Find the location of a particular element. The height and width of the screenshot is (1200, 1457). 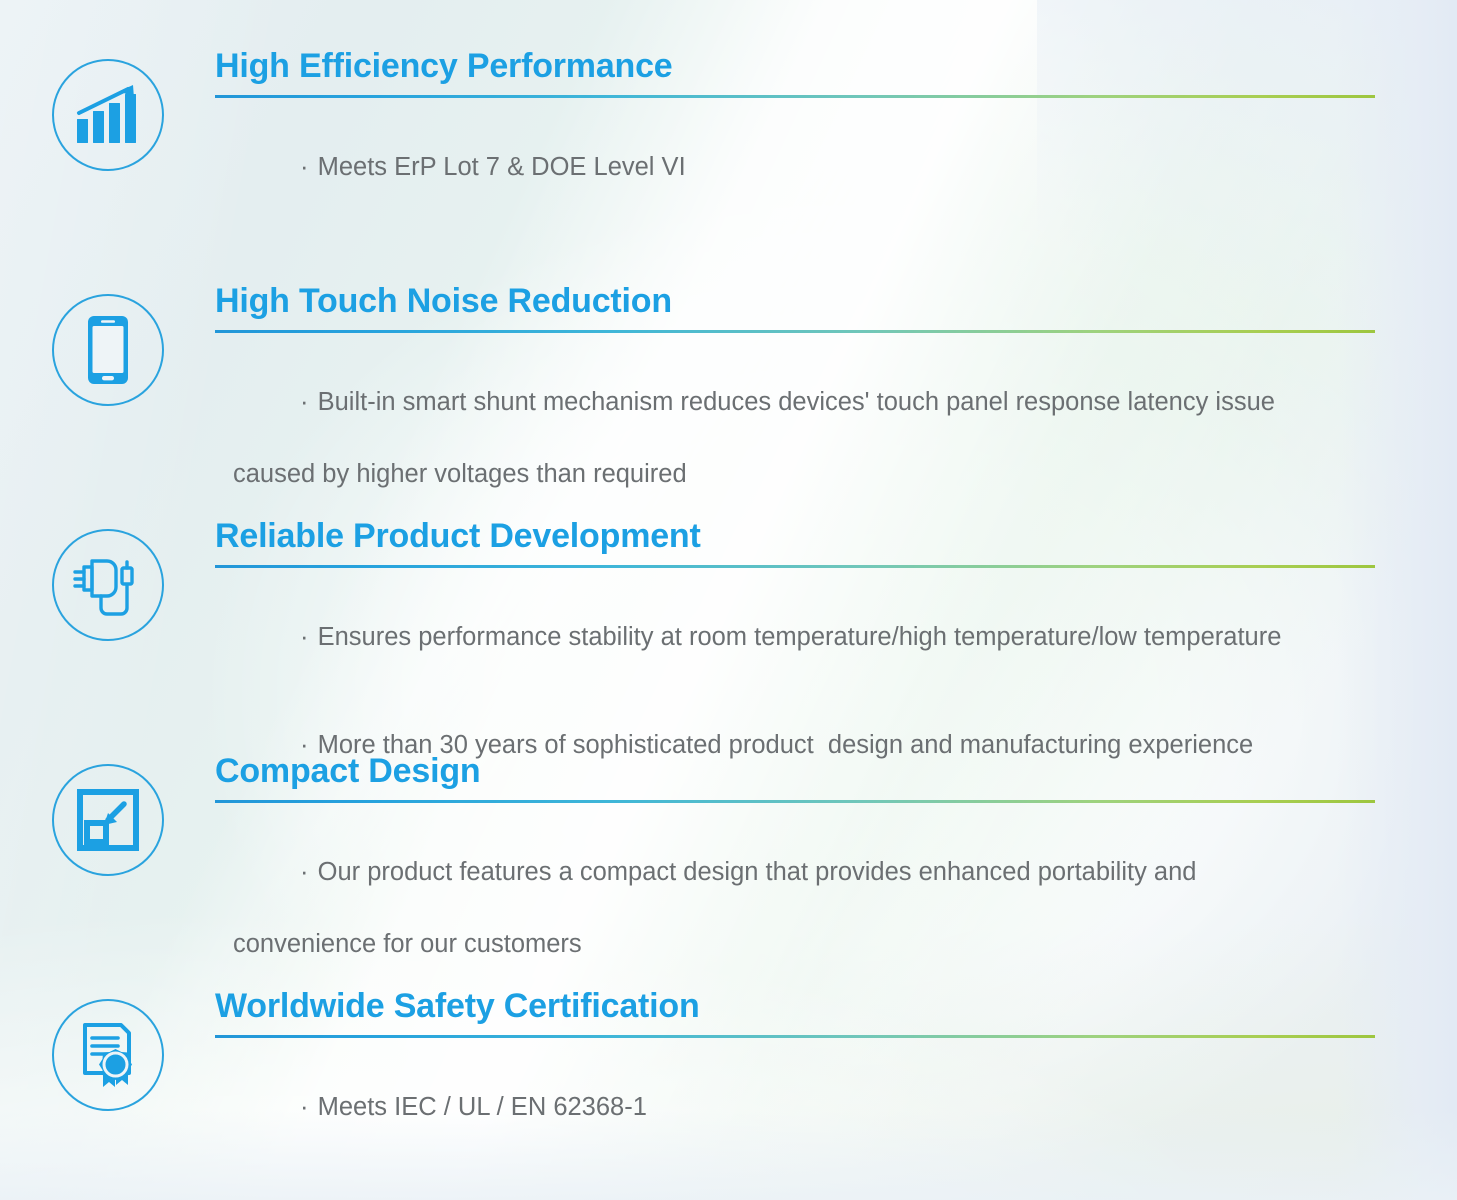

bullet-text-continuation: convenience for our customers is located at coordinates (407, 944).